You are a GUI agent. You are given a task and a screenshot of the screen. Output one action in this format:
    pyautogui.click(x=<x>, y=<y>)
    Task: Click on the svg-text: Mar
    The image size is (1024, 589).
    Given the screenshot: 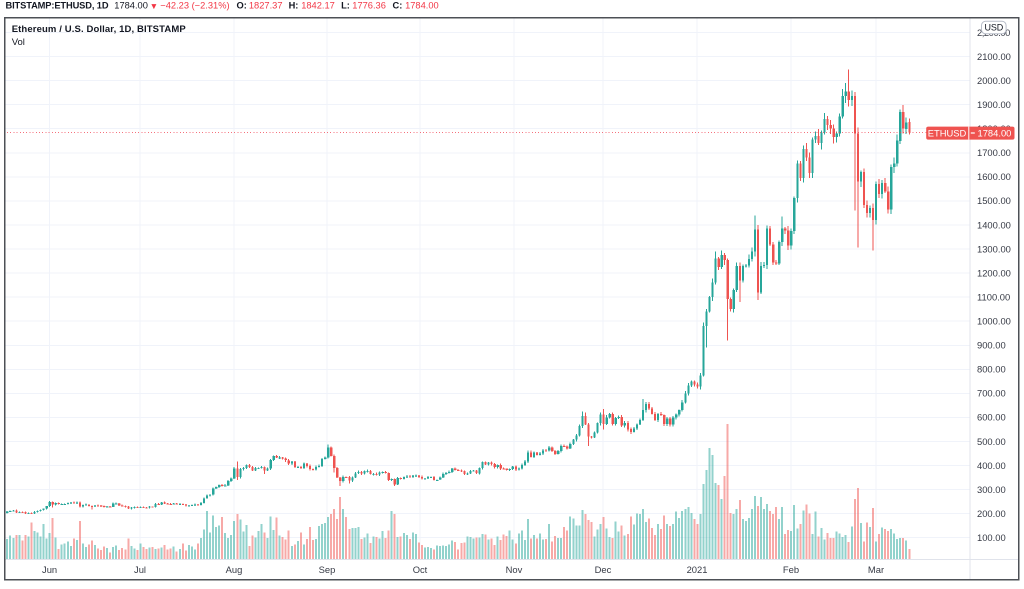 What is the action you would take?
    pyautogui.click(x=876, y=569)
    